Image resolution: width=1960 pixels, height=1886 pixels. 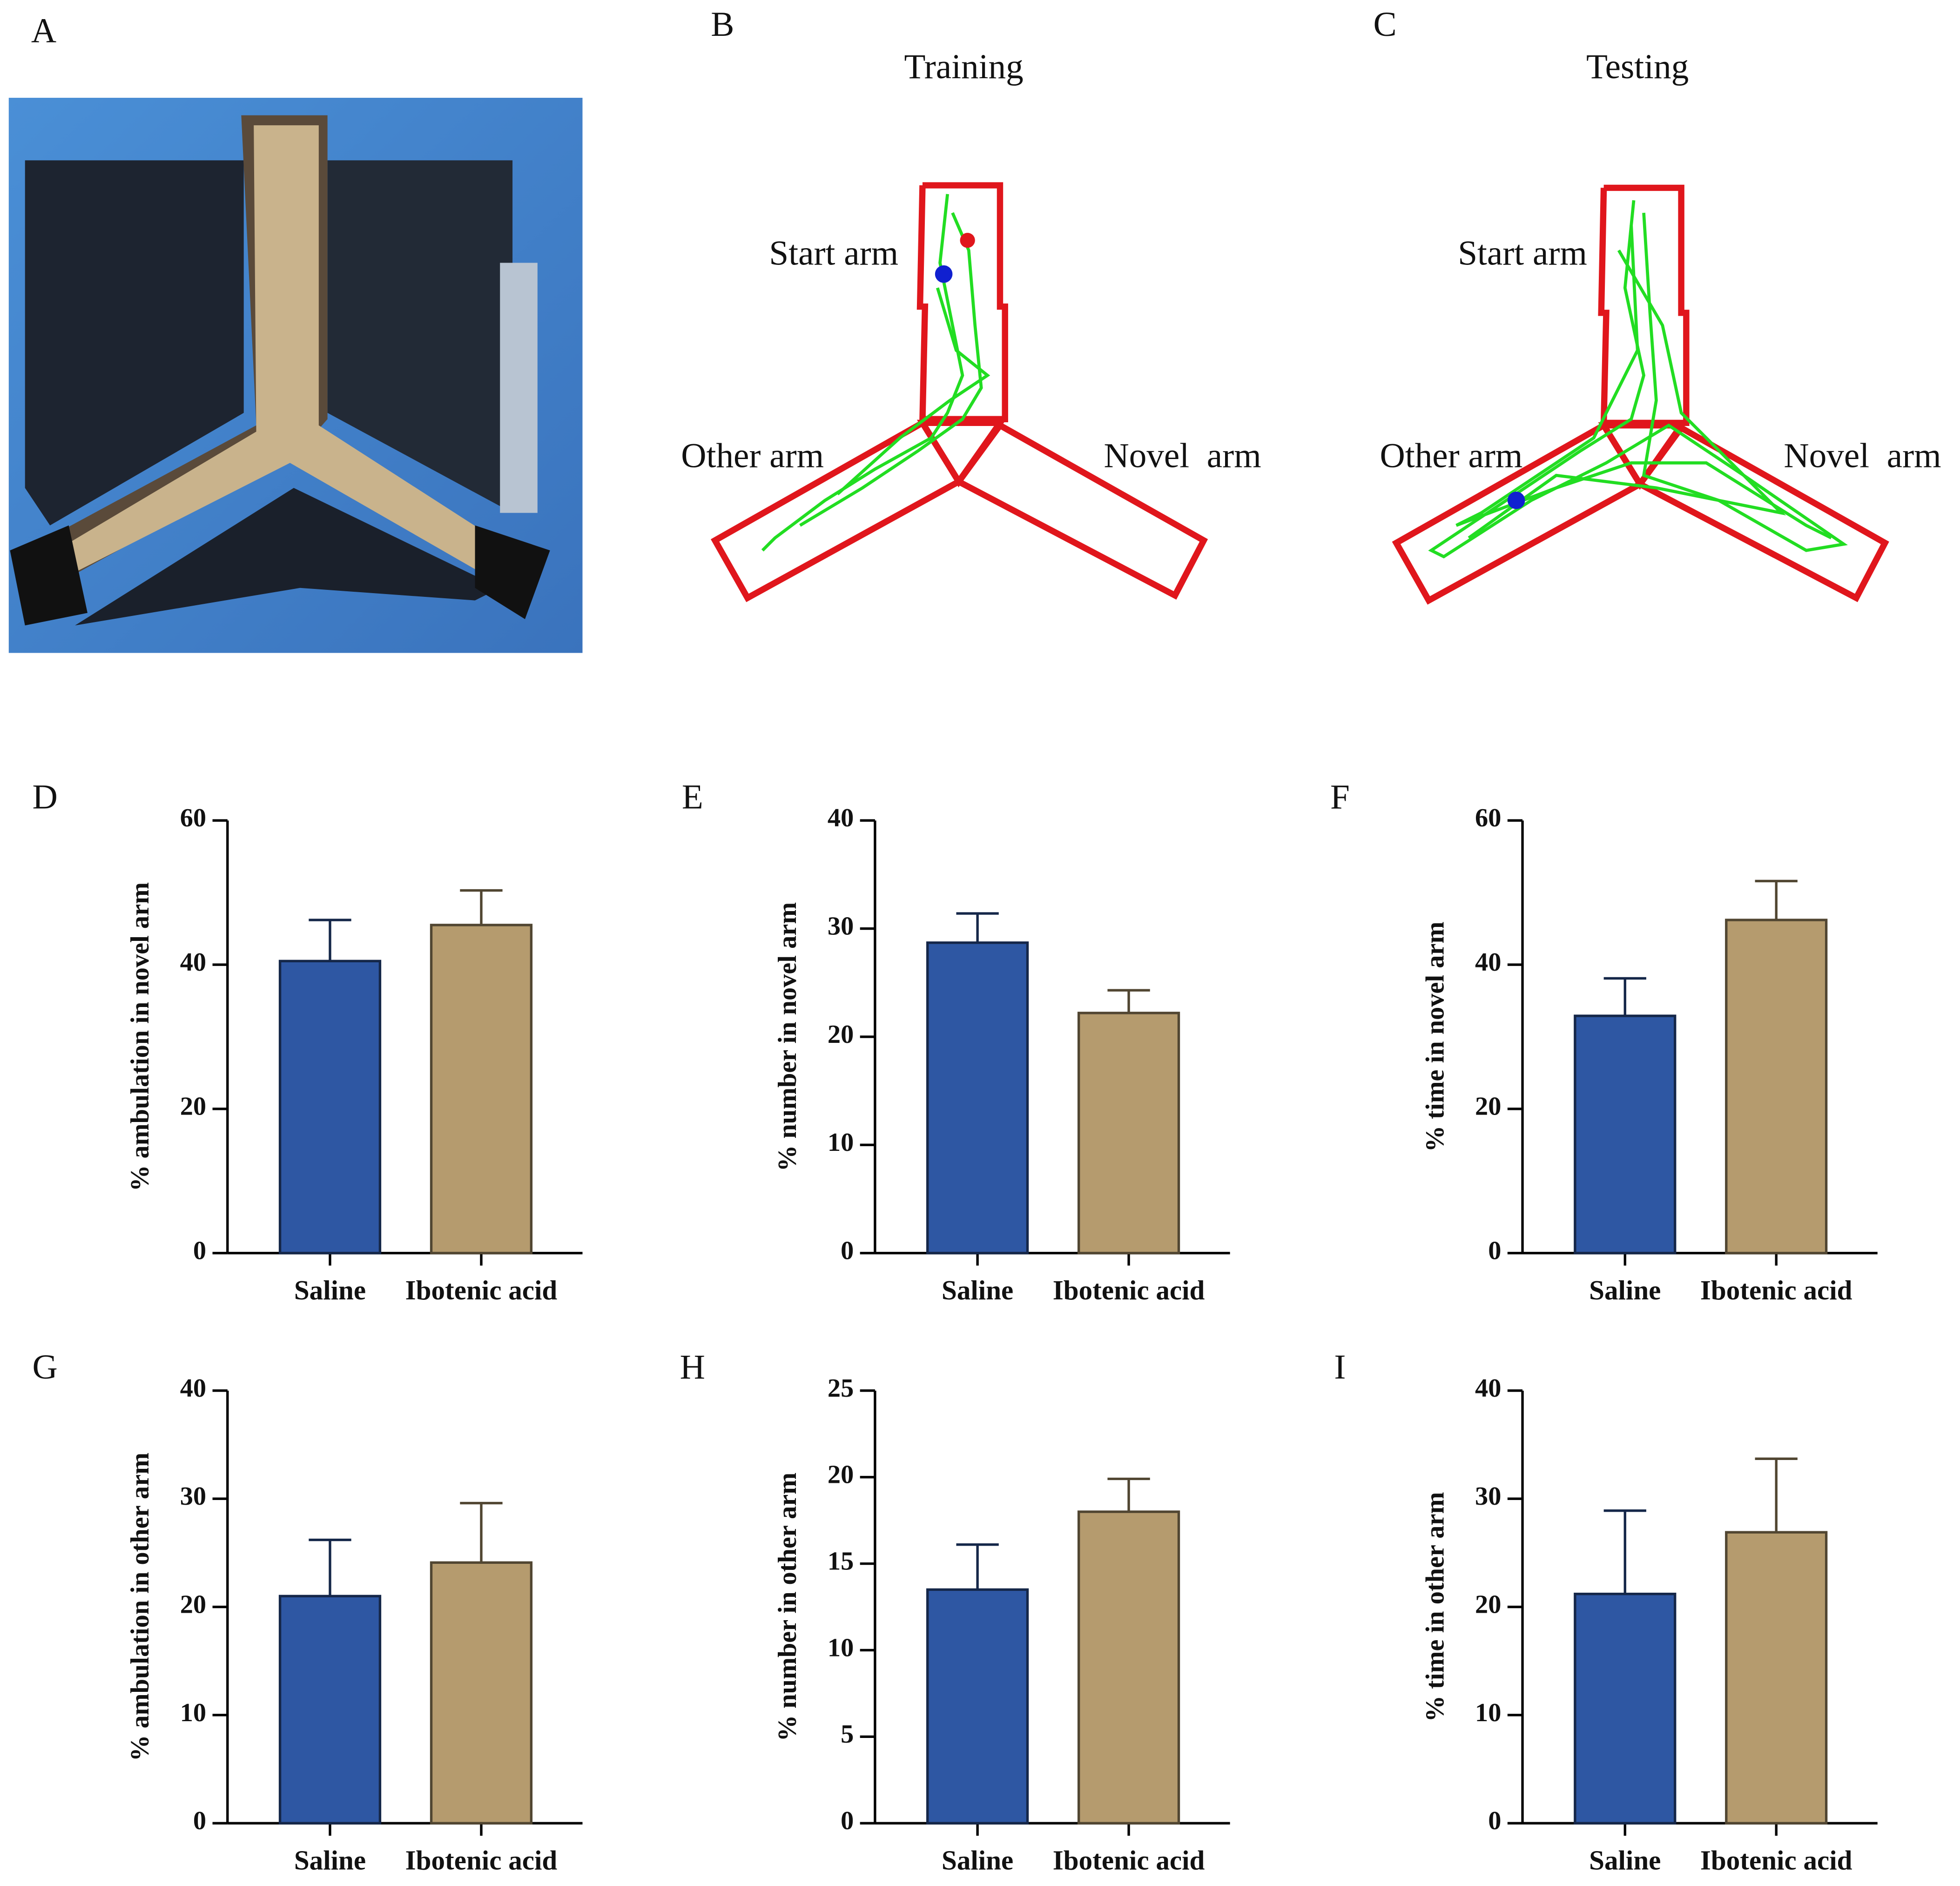 What do you see at coordinates (44, 30) in the screenshot?
I see `panel-label: A` at bounding box center [44, 30].